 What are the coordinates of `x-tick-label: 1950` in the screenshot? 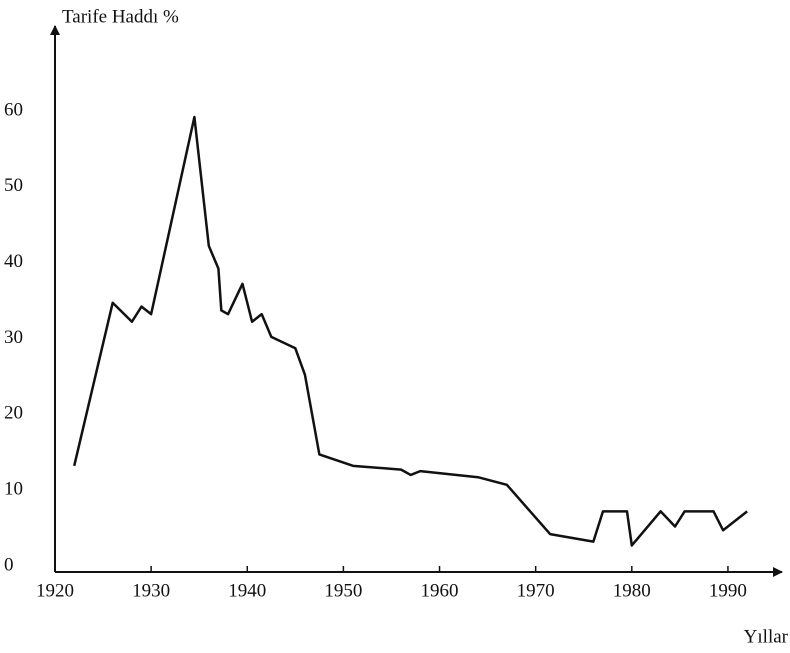 It's located at (343, 590).